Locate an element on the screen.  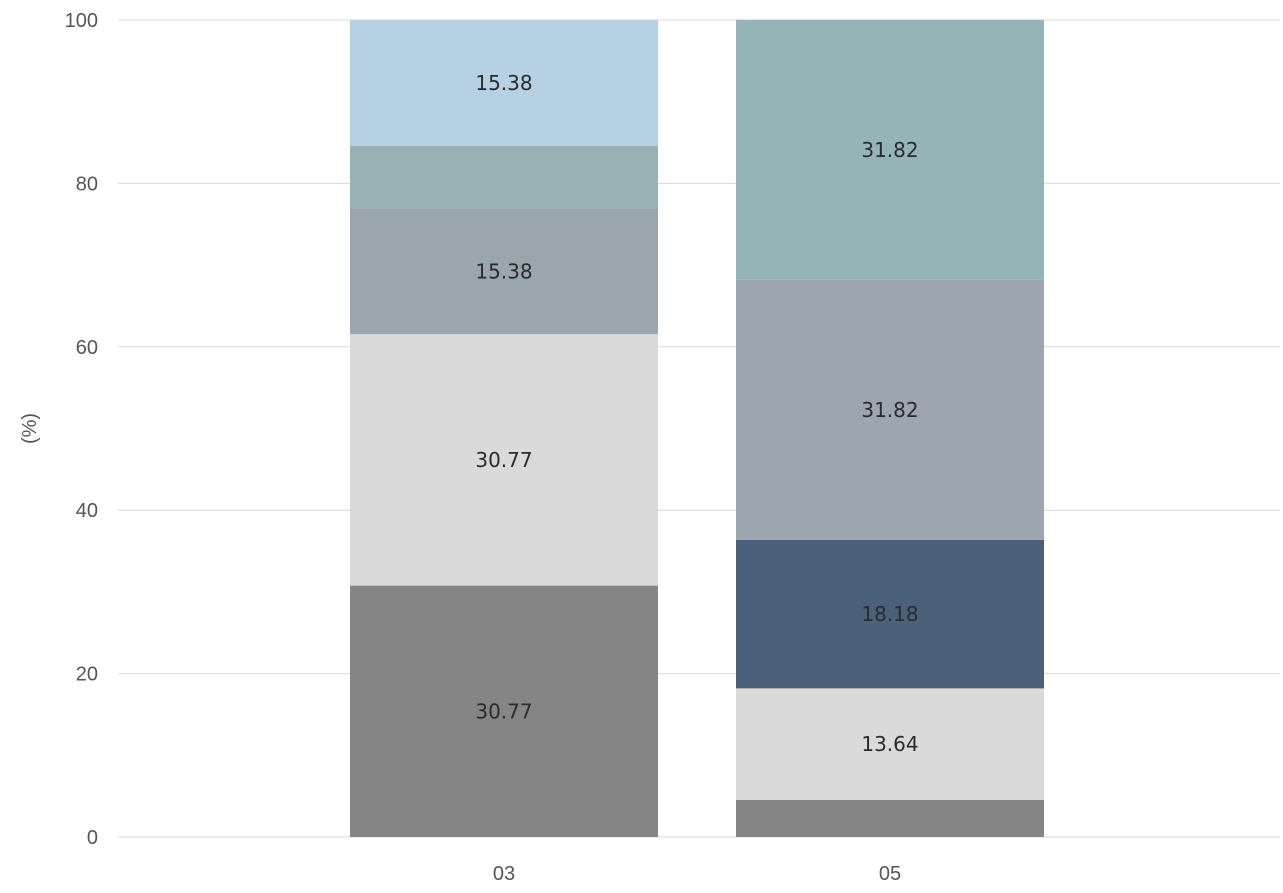
y-tick-label: 100 is located at coordinates (81, 21).